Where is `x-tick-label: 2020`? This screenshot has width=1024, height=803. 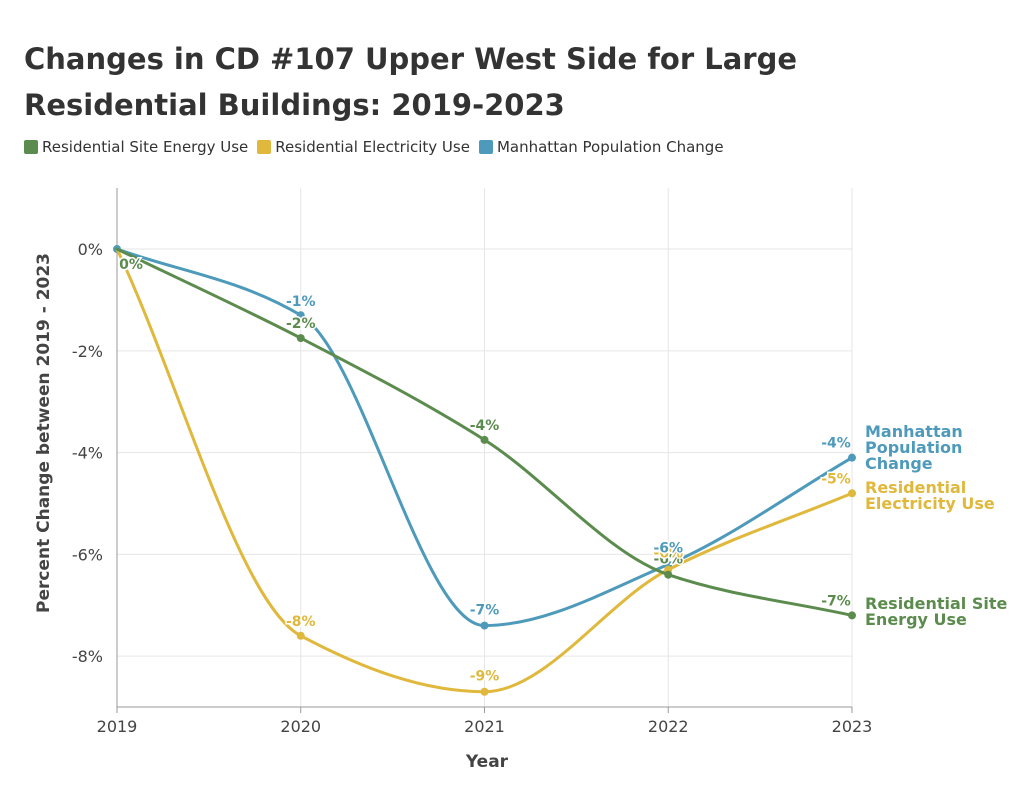 x-tick-label: 2020 is located at coordinates (300, 726).